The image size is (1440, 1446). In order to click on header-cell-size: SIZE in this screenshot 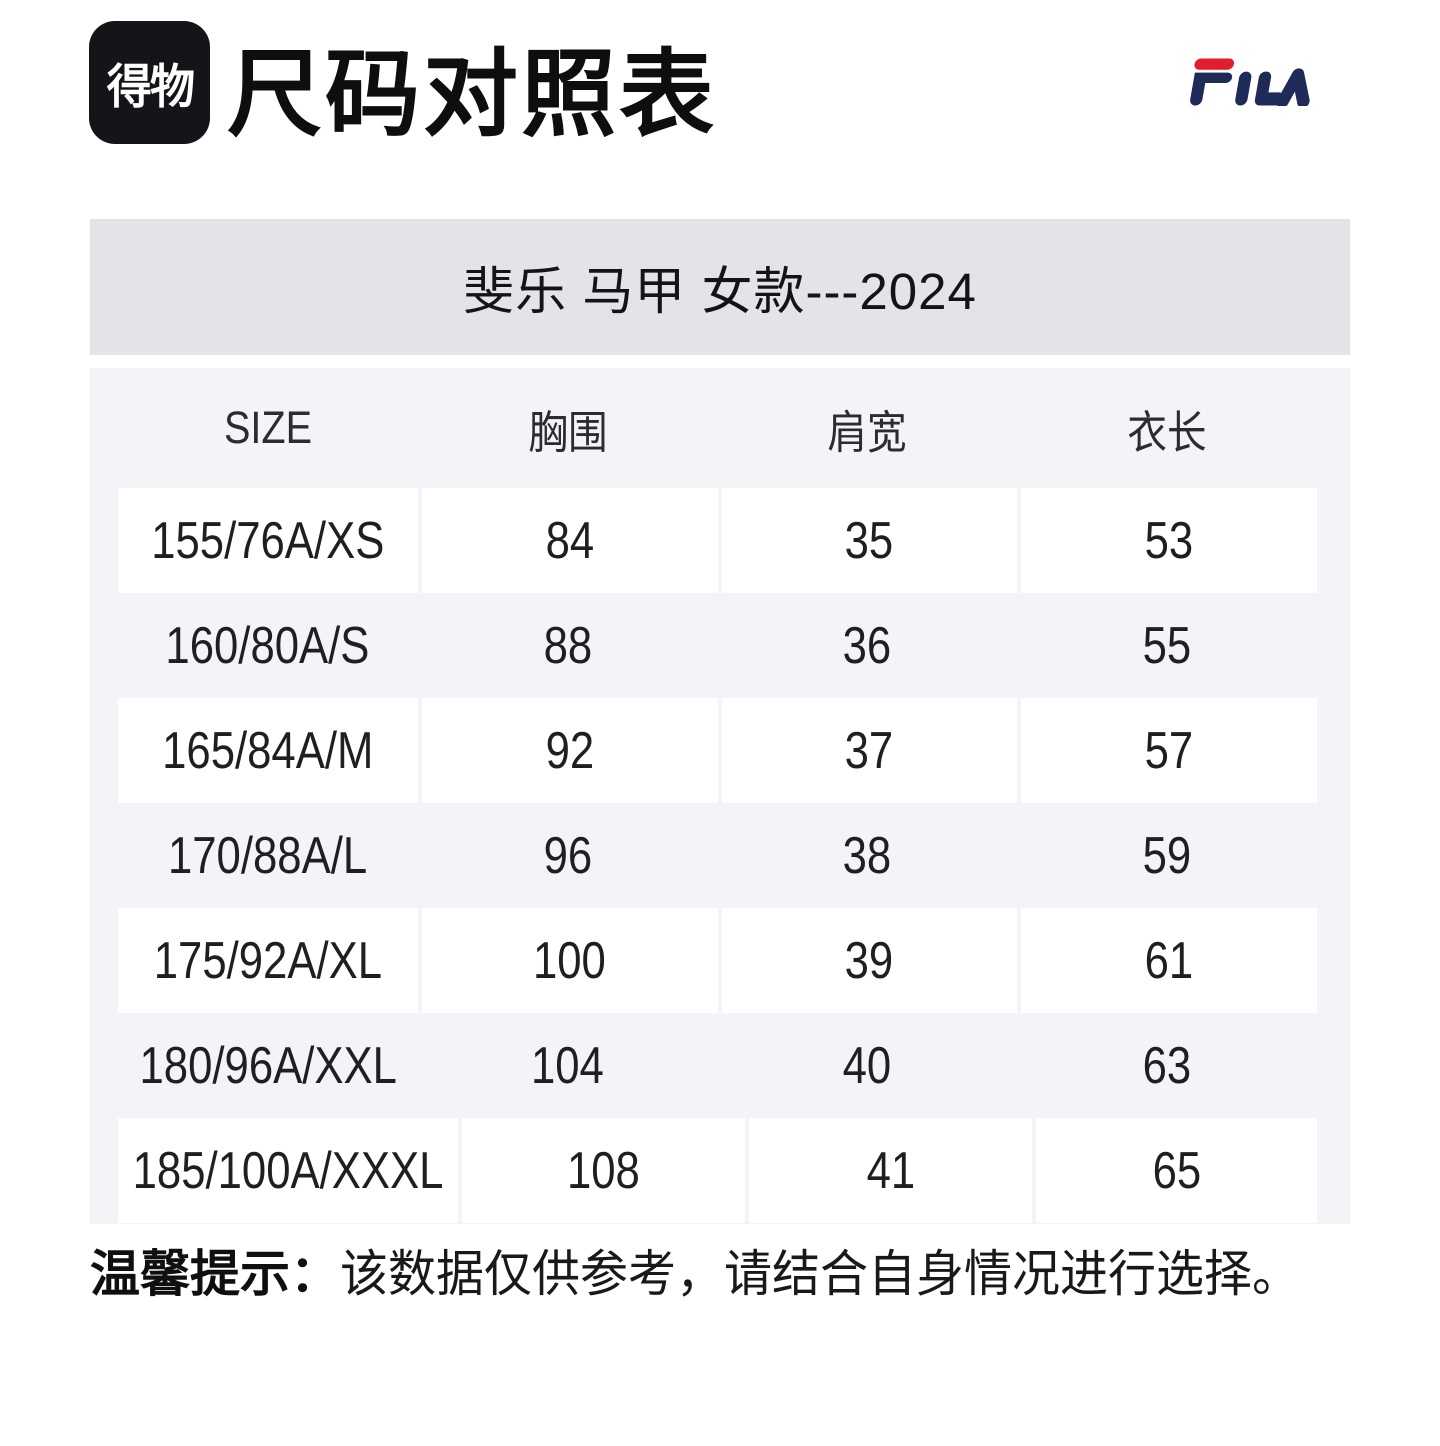, I will do `click(267, 427)`.